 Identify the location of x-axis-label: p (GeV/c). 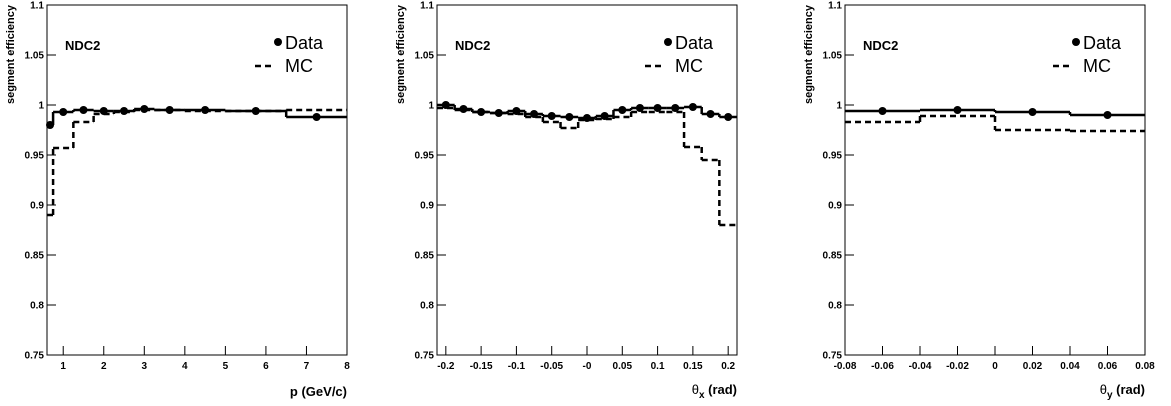
(318, 391).